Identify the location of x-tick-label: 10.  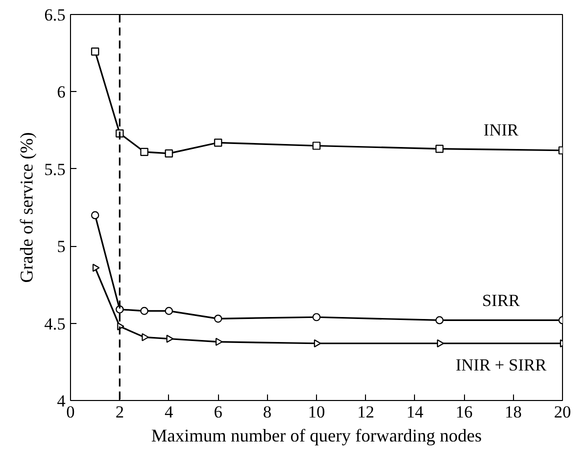
(316, 412).